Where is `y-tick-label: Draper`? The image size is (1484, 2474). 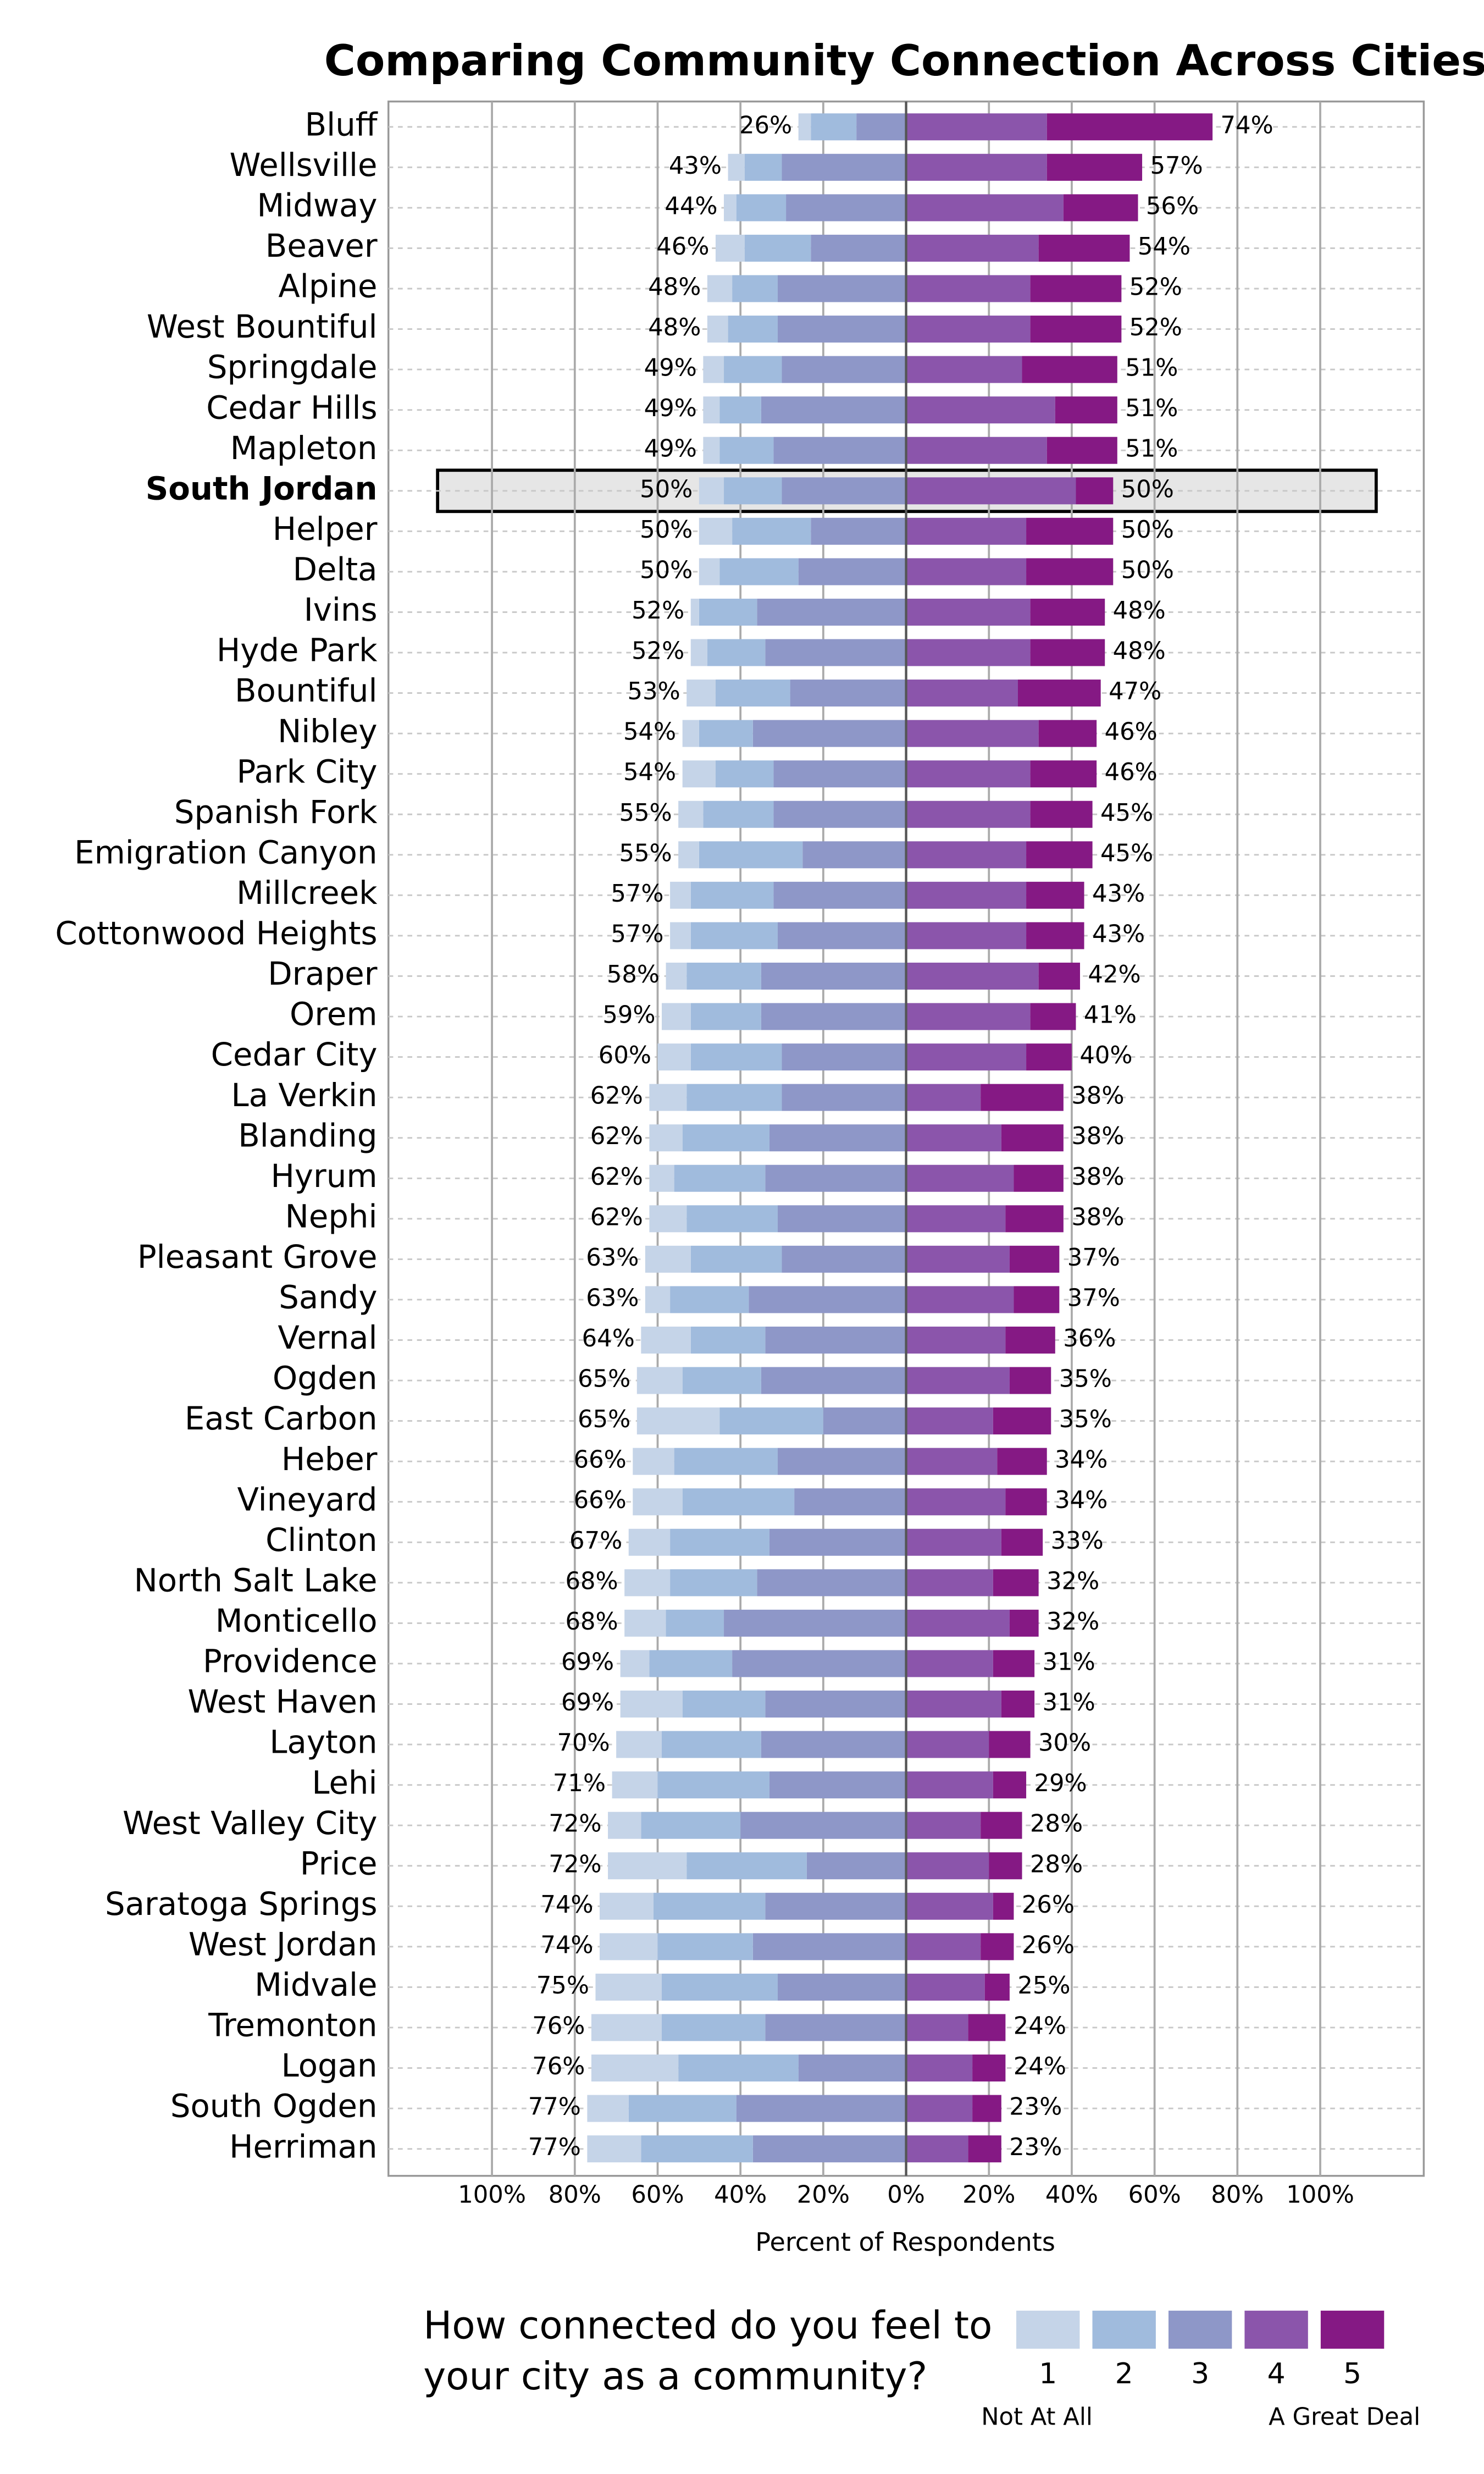
y-tick-label: Draper is located at coordinates (323, 974).